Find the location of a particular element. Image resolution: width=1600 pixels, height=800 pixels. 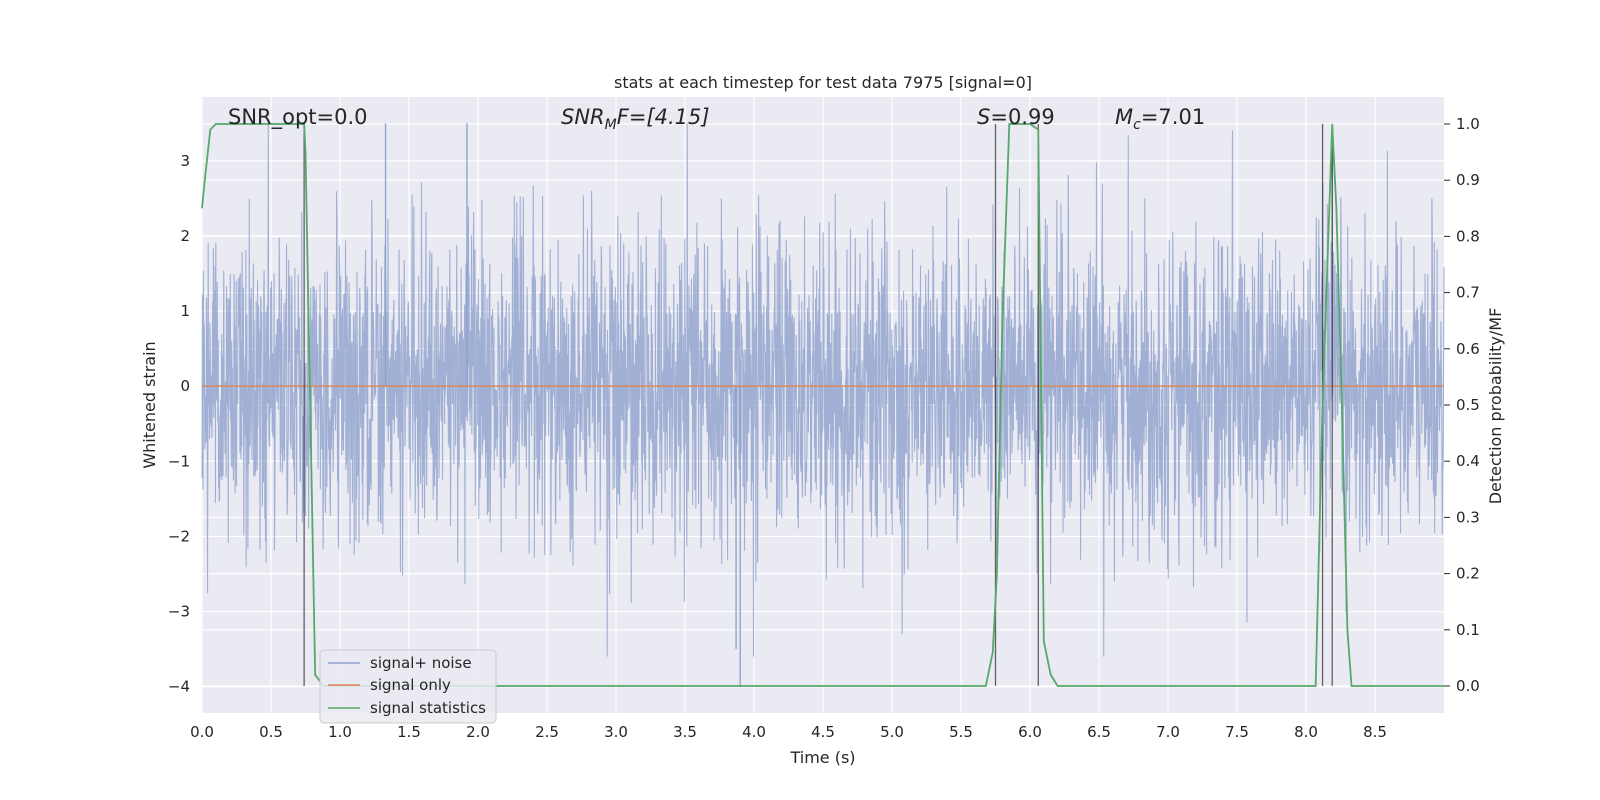

y2-tick-label: 0.1 is located at coordinates (1468, 630).